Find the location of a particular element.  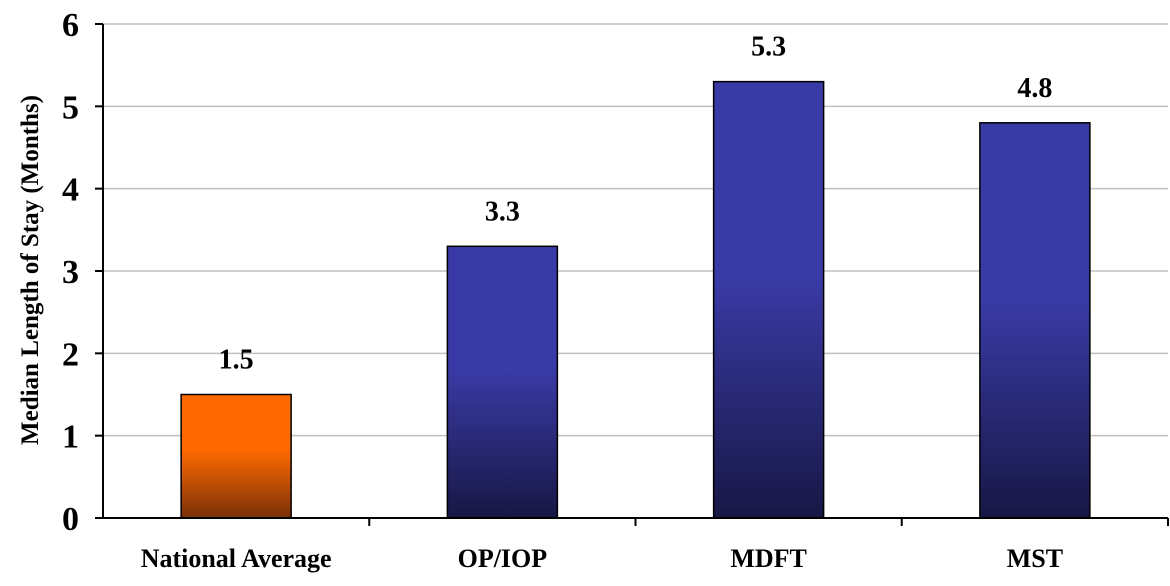

y-tick-label: 2 is located at coordinates (70, 354).